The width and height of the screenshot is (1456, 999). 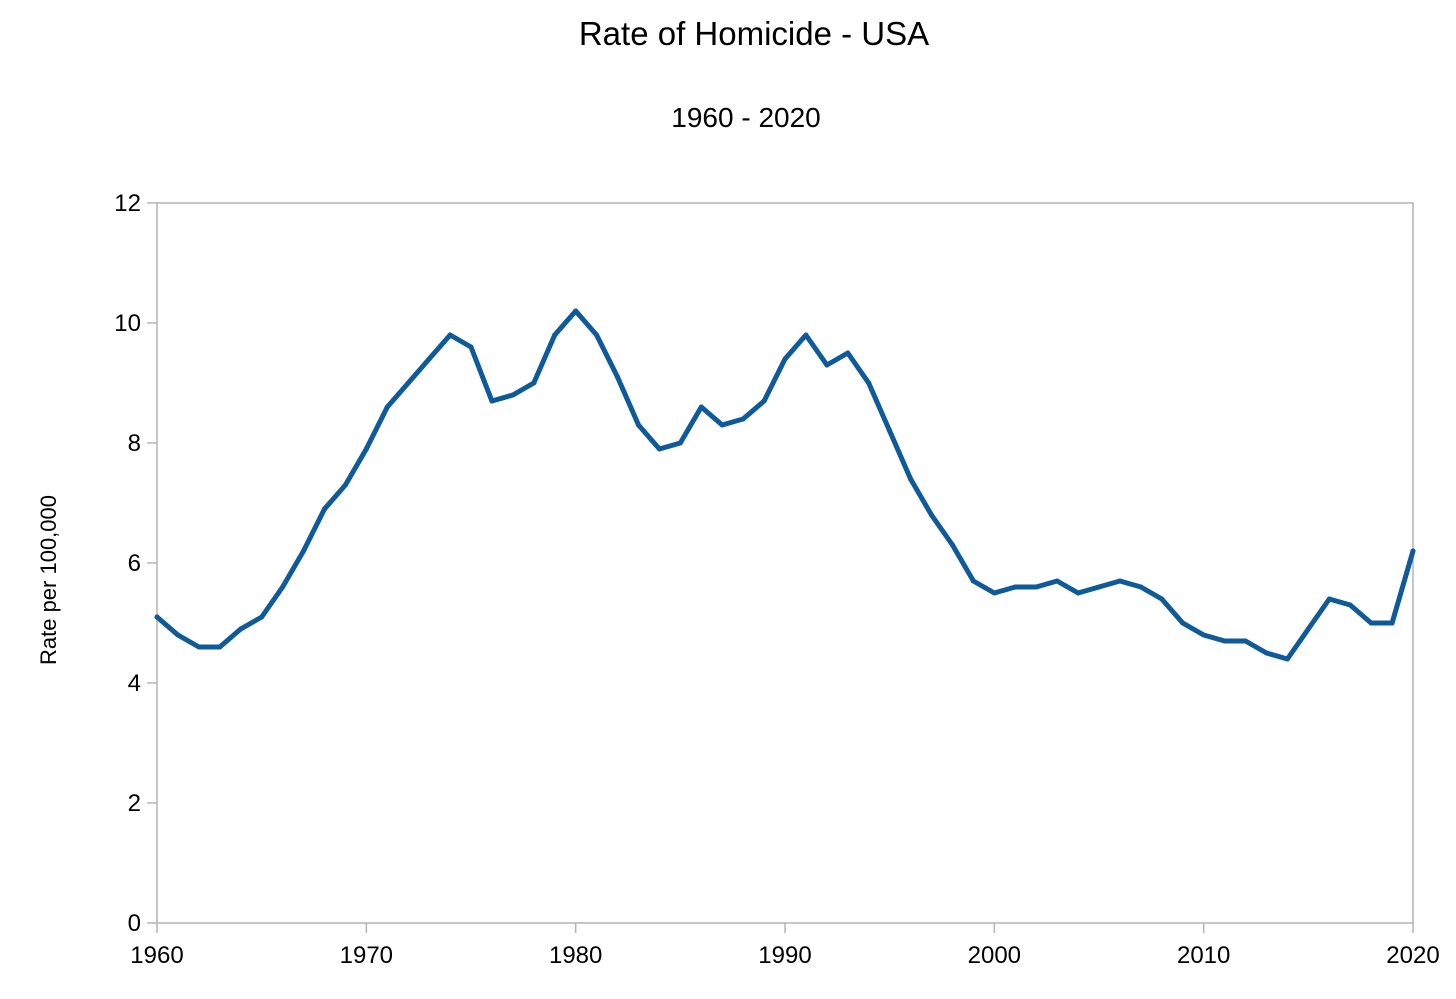 What do you see at coordinates (134, 443) in the screenshot?
I see `y-tick-label: 8` at bounding box center [134, 443].